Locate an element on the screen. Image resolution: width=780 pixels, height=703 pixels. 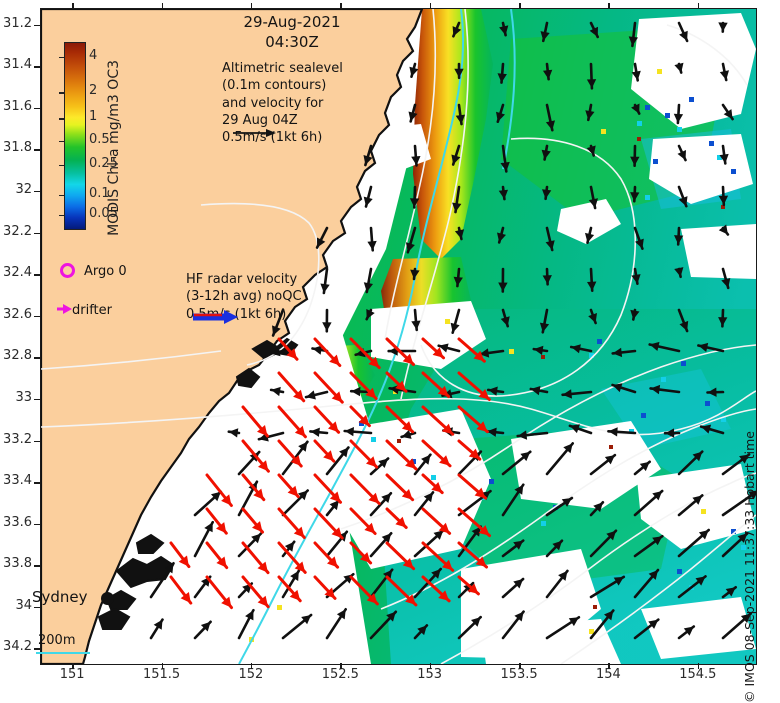
x-tick-label: 152.5 is located at coordinates (340, 674).